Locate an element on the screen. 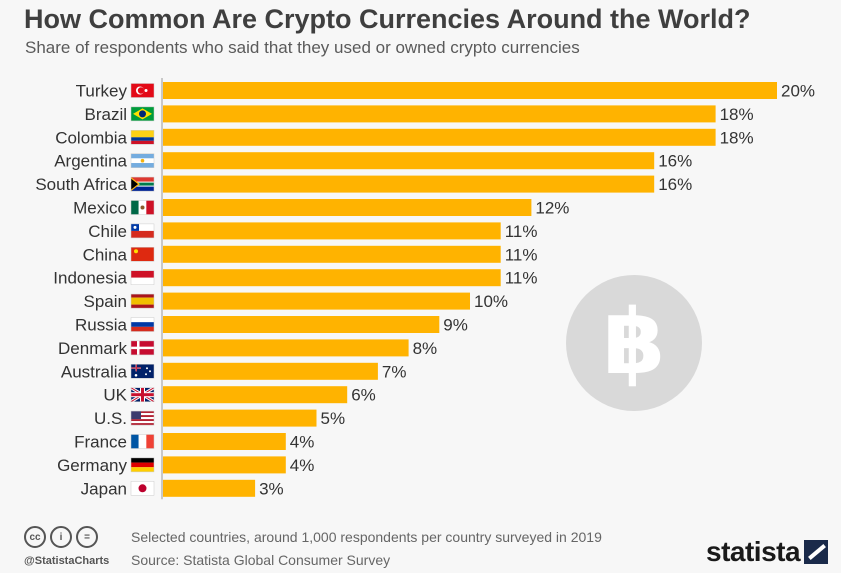  flag-indonesia-icon is located at coordinates (142, 277).